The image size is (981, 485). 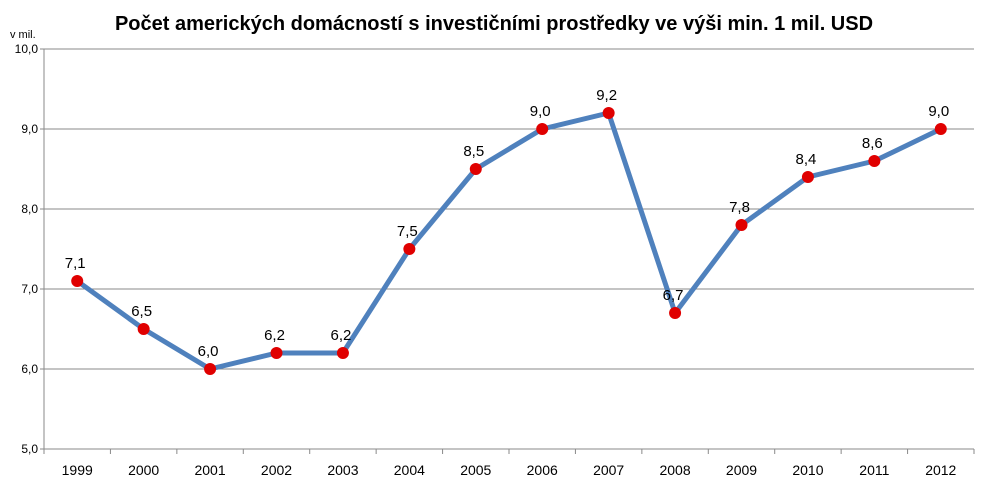 What do you see at coordinates (741, 470) in the screenshot?
I see `x-tick-label: 2009` at bounding box center [741, 470].